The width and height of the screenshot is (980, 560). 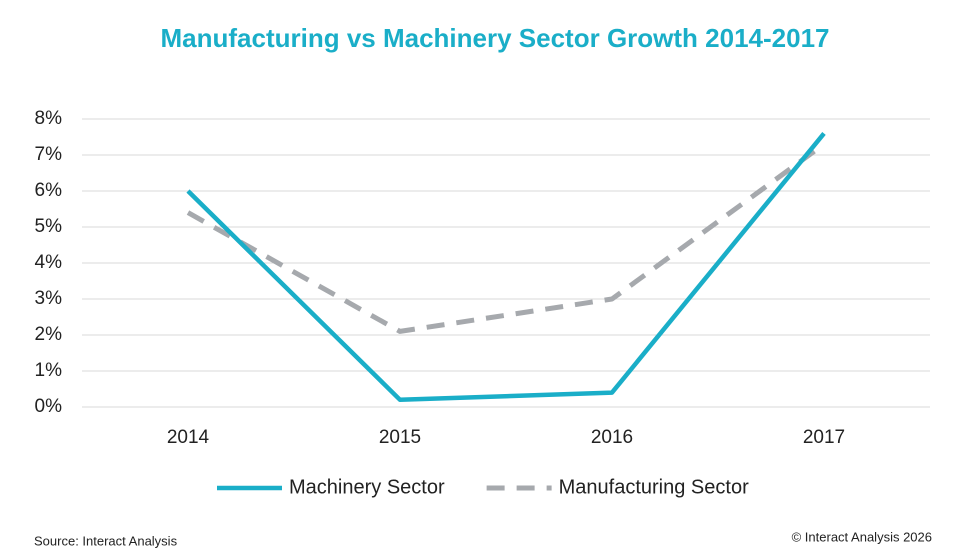 I want to click on source-note: Source: Interact Analysis, so click(x=106, y=540).